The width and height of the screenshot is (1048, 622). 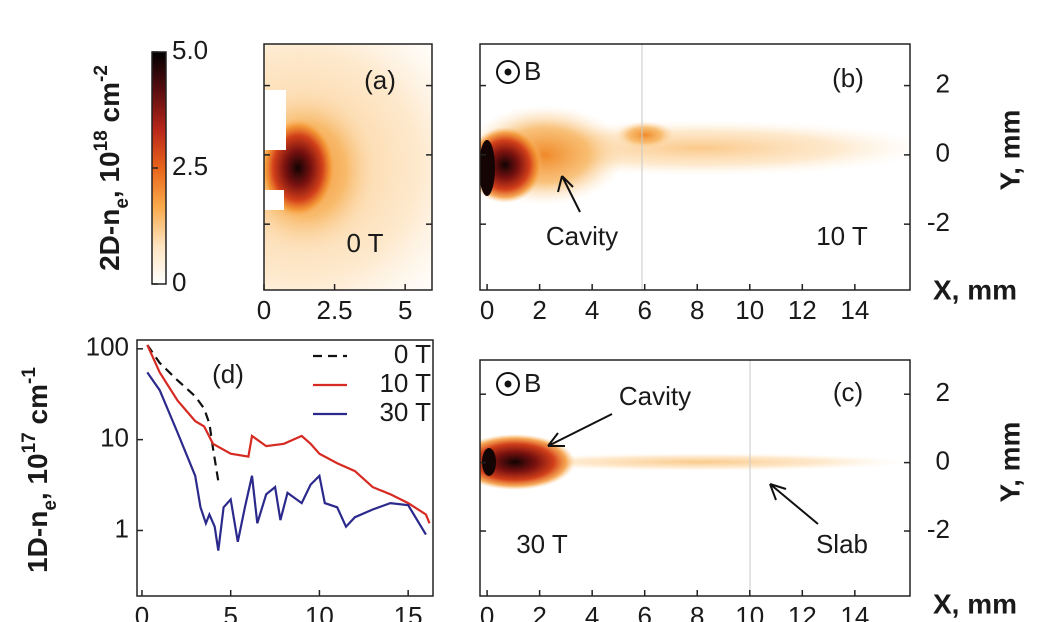 What do you see at coordinates (179, 282) in the screenshot?
I see `tick-label: 0` at bounding box center [179, 282].